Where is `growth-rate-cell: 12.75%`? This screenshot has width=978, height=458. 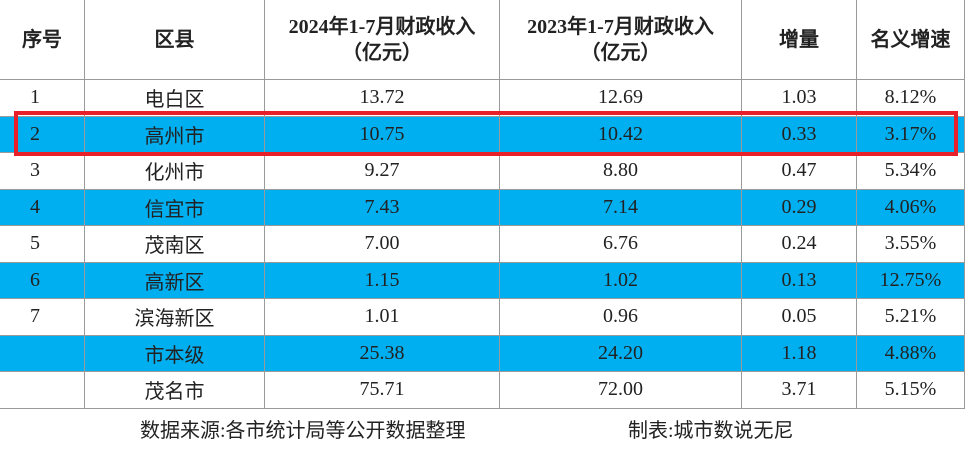
growth-rate-cell: 12.75% is located at coordinates (911, 280).